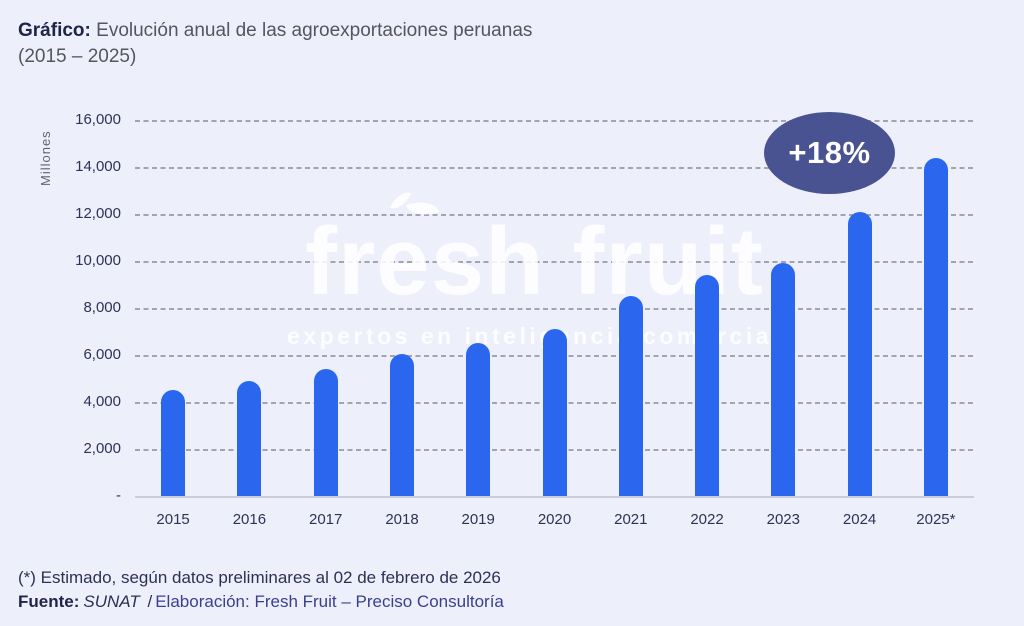 This screenshot has width=1024, height=626. I want to click on bar-2018, so click(402, 424).